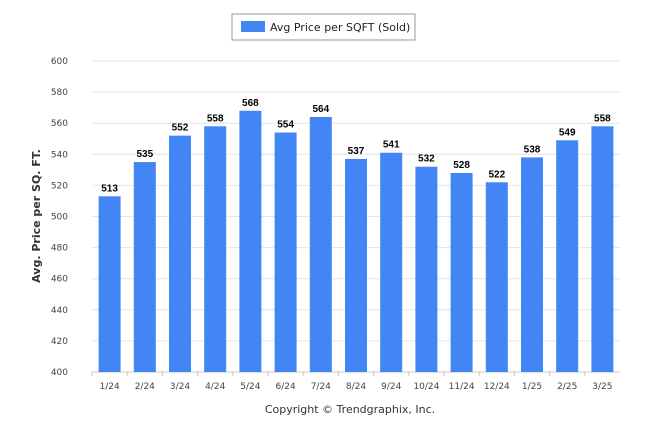 This screenshot has height=434, width=646. Describe the element at coordinates (285, 387) in the screenshot. I see `x-tick-label: 6/24` at that location.